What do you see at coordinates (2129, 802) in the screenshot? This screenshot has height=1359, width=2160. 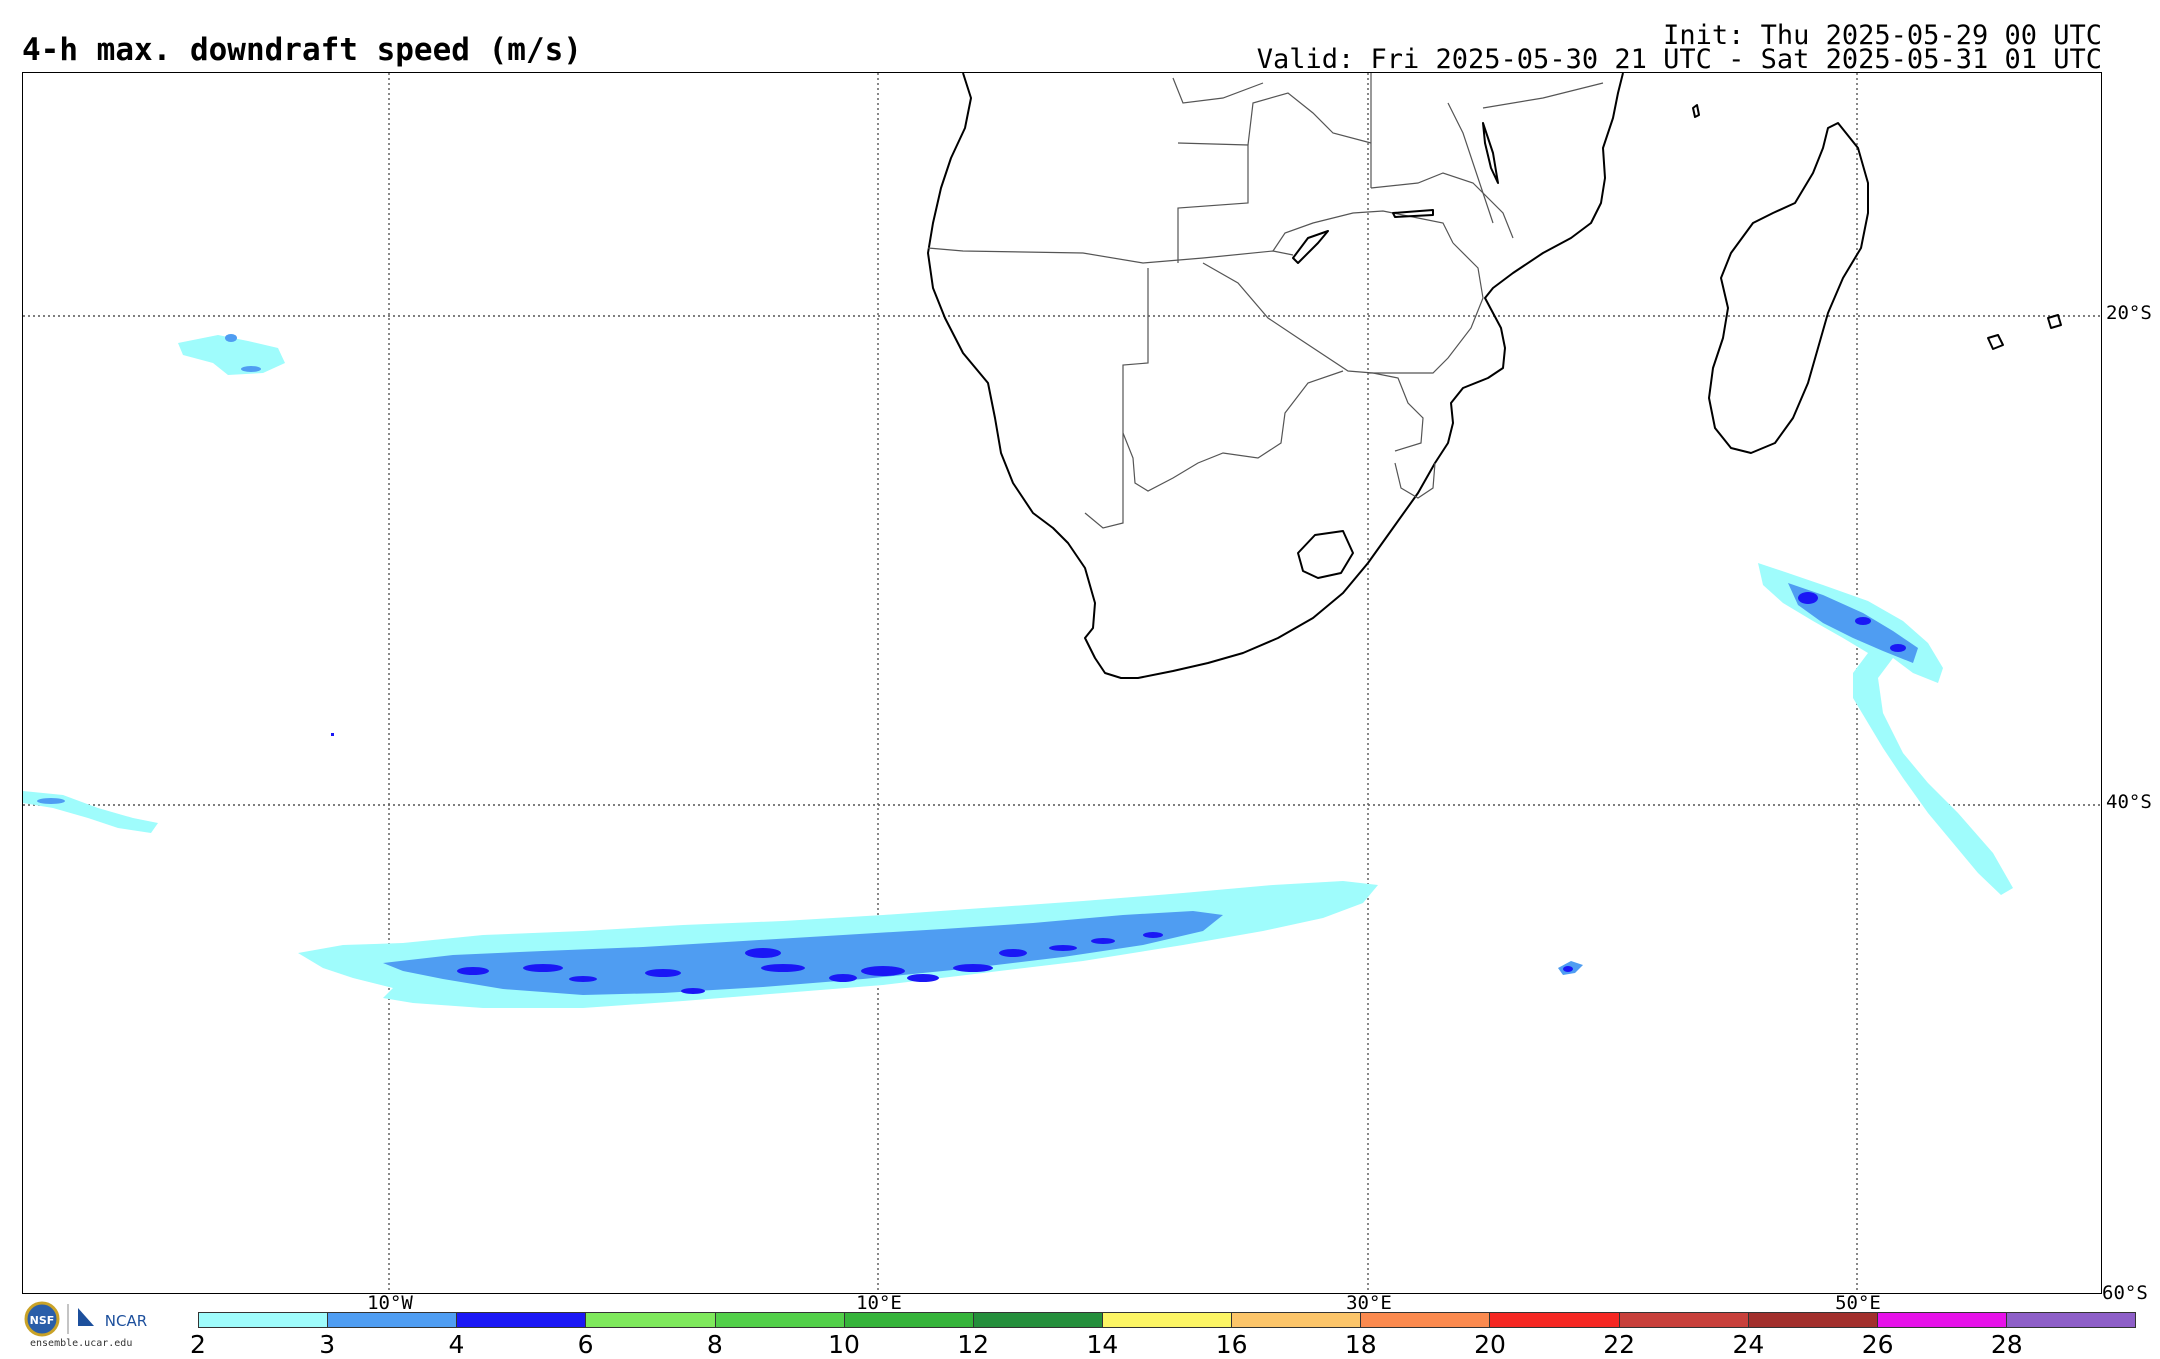 I see `lat-label-40s: 40°S` at bounding box center [2129, 802].